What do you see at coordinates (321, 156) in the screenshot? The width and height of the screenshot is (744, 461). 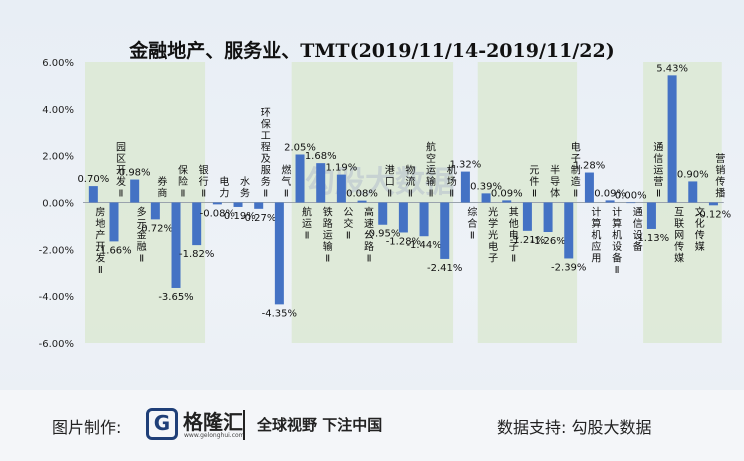 I see `data-label: 1.68%` at bounding box center [321, 156].